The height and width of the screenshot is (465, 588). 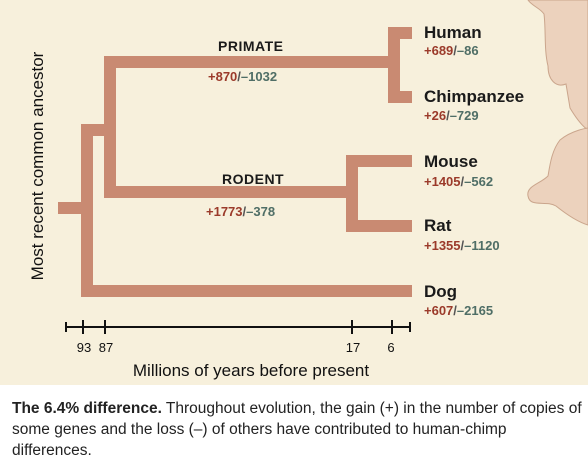 What do you see at coordinates (259, 76) in the screenshot?
I see `primate-loss: –1032` at bounding box center [259, 76].